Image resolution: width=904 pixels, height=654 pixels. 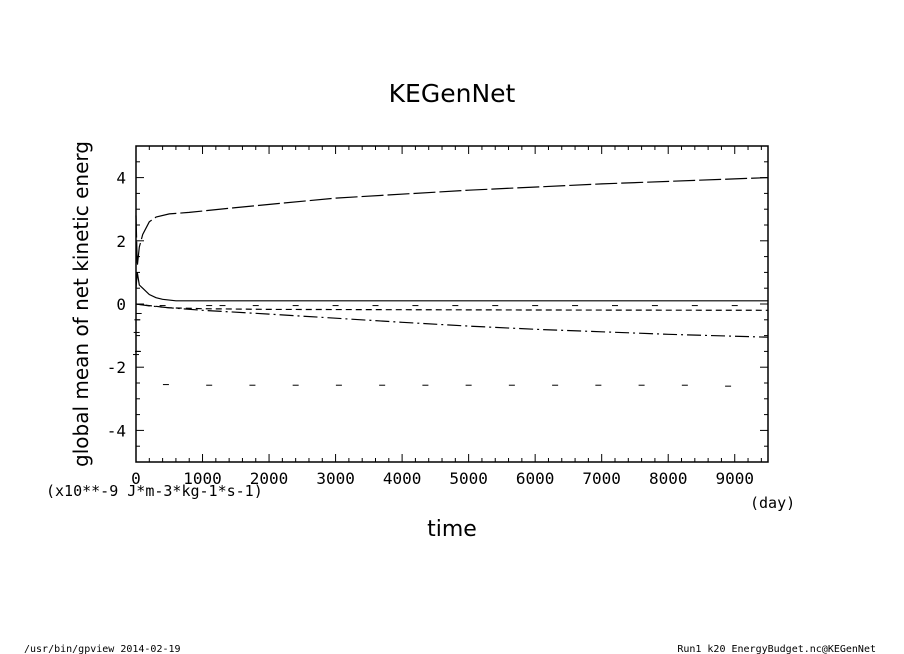 I want to click on y-axis-unit: (x10**-9 J*m-3*kg-1*s-1), so click(x=154, y=491).